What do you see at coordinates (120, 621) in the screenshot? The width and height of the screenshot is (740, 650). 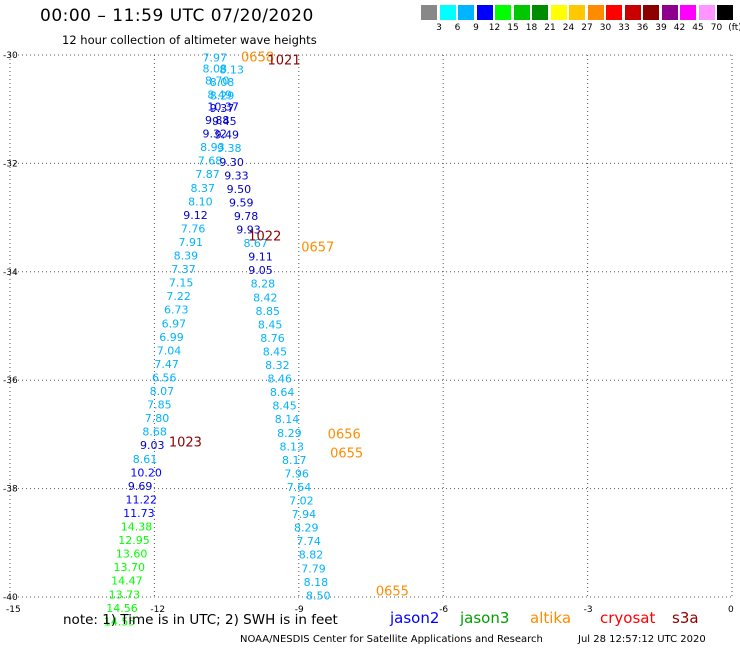 I see `swh-value-label: 14.55` at bounding box center [120, 621].